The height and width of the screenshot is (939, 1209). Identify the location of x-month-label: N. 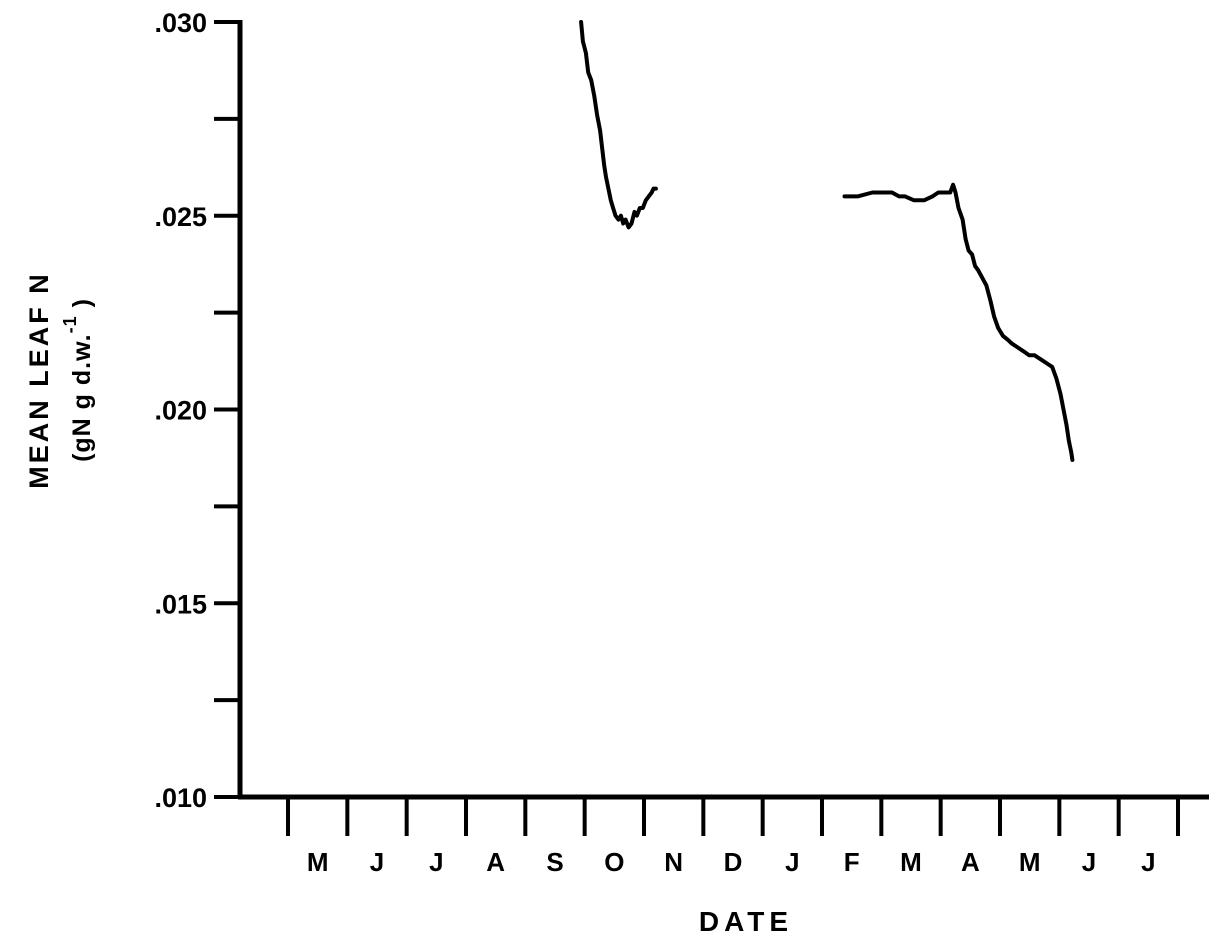
(673, 862).